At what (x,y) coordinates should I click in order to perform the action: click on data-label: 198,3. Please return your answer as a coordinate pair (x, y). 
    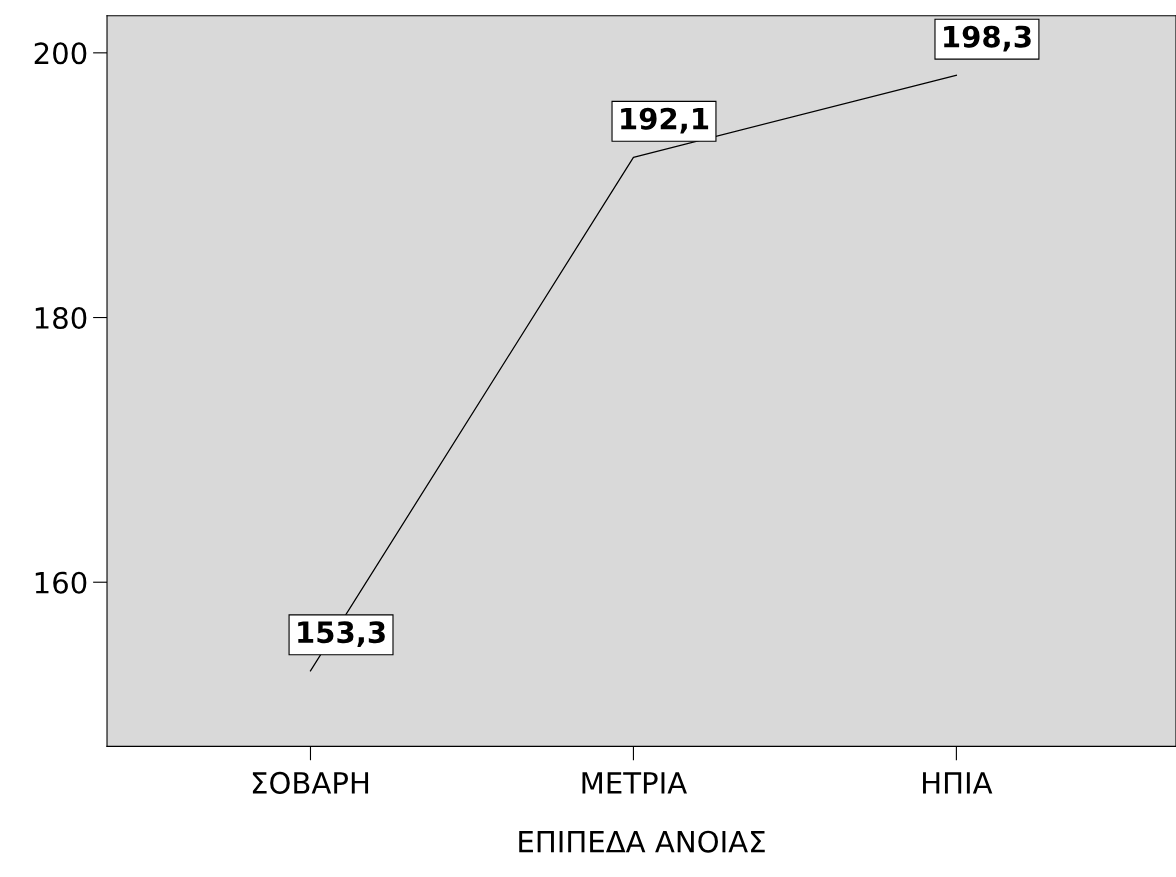
    Looking at the image, I should click on (987, 38).